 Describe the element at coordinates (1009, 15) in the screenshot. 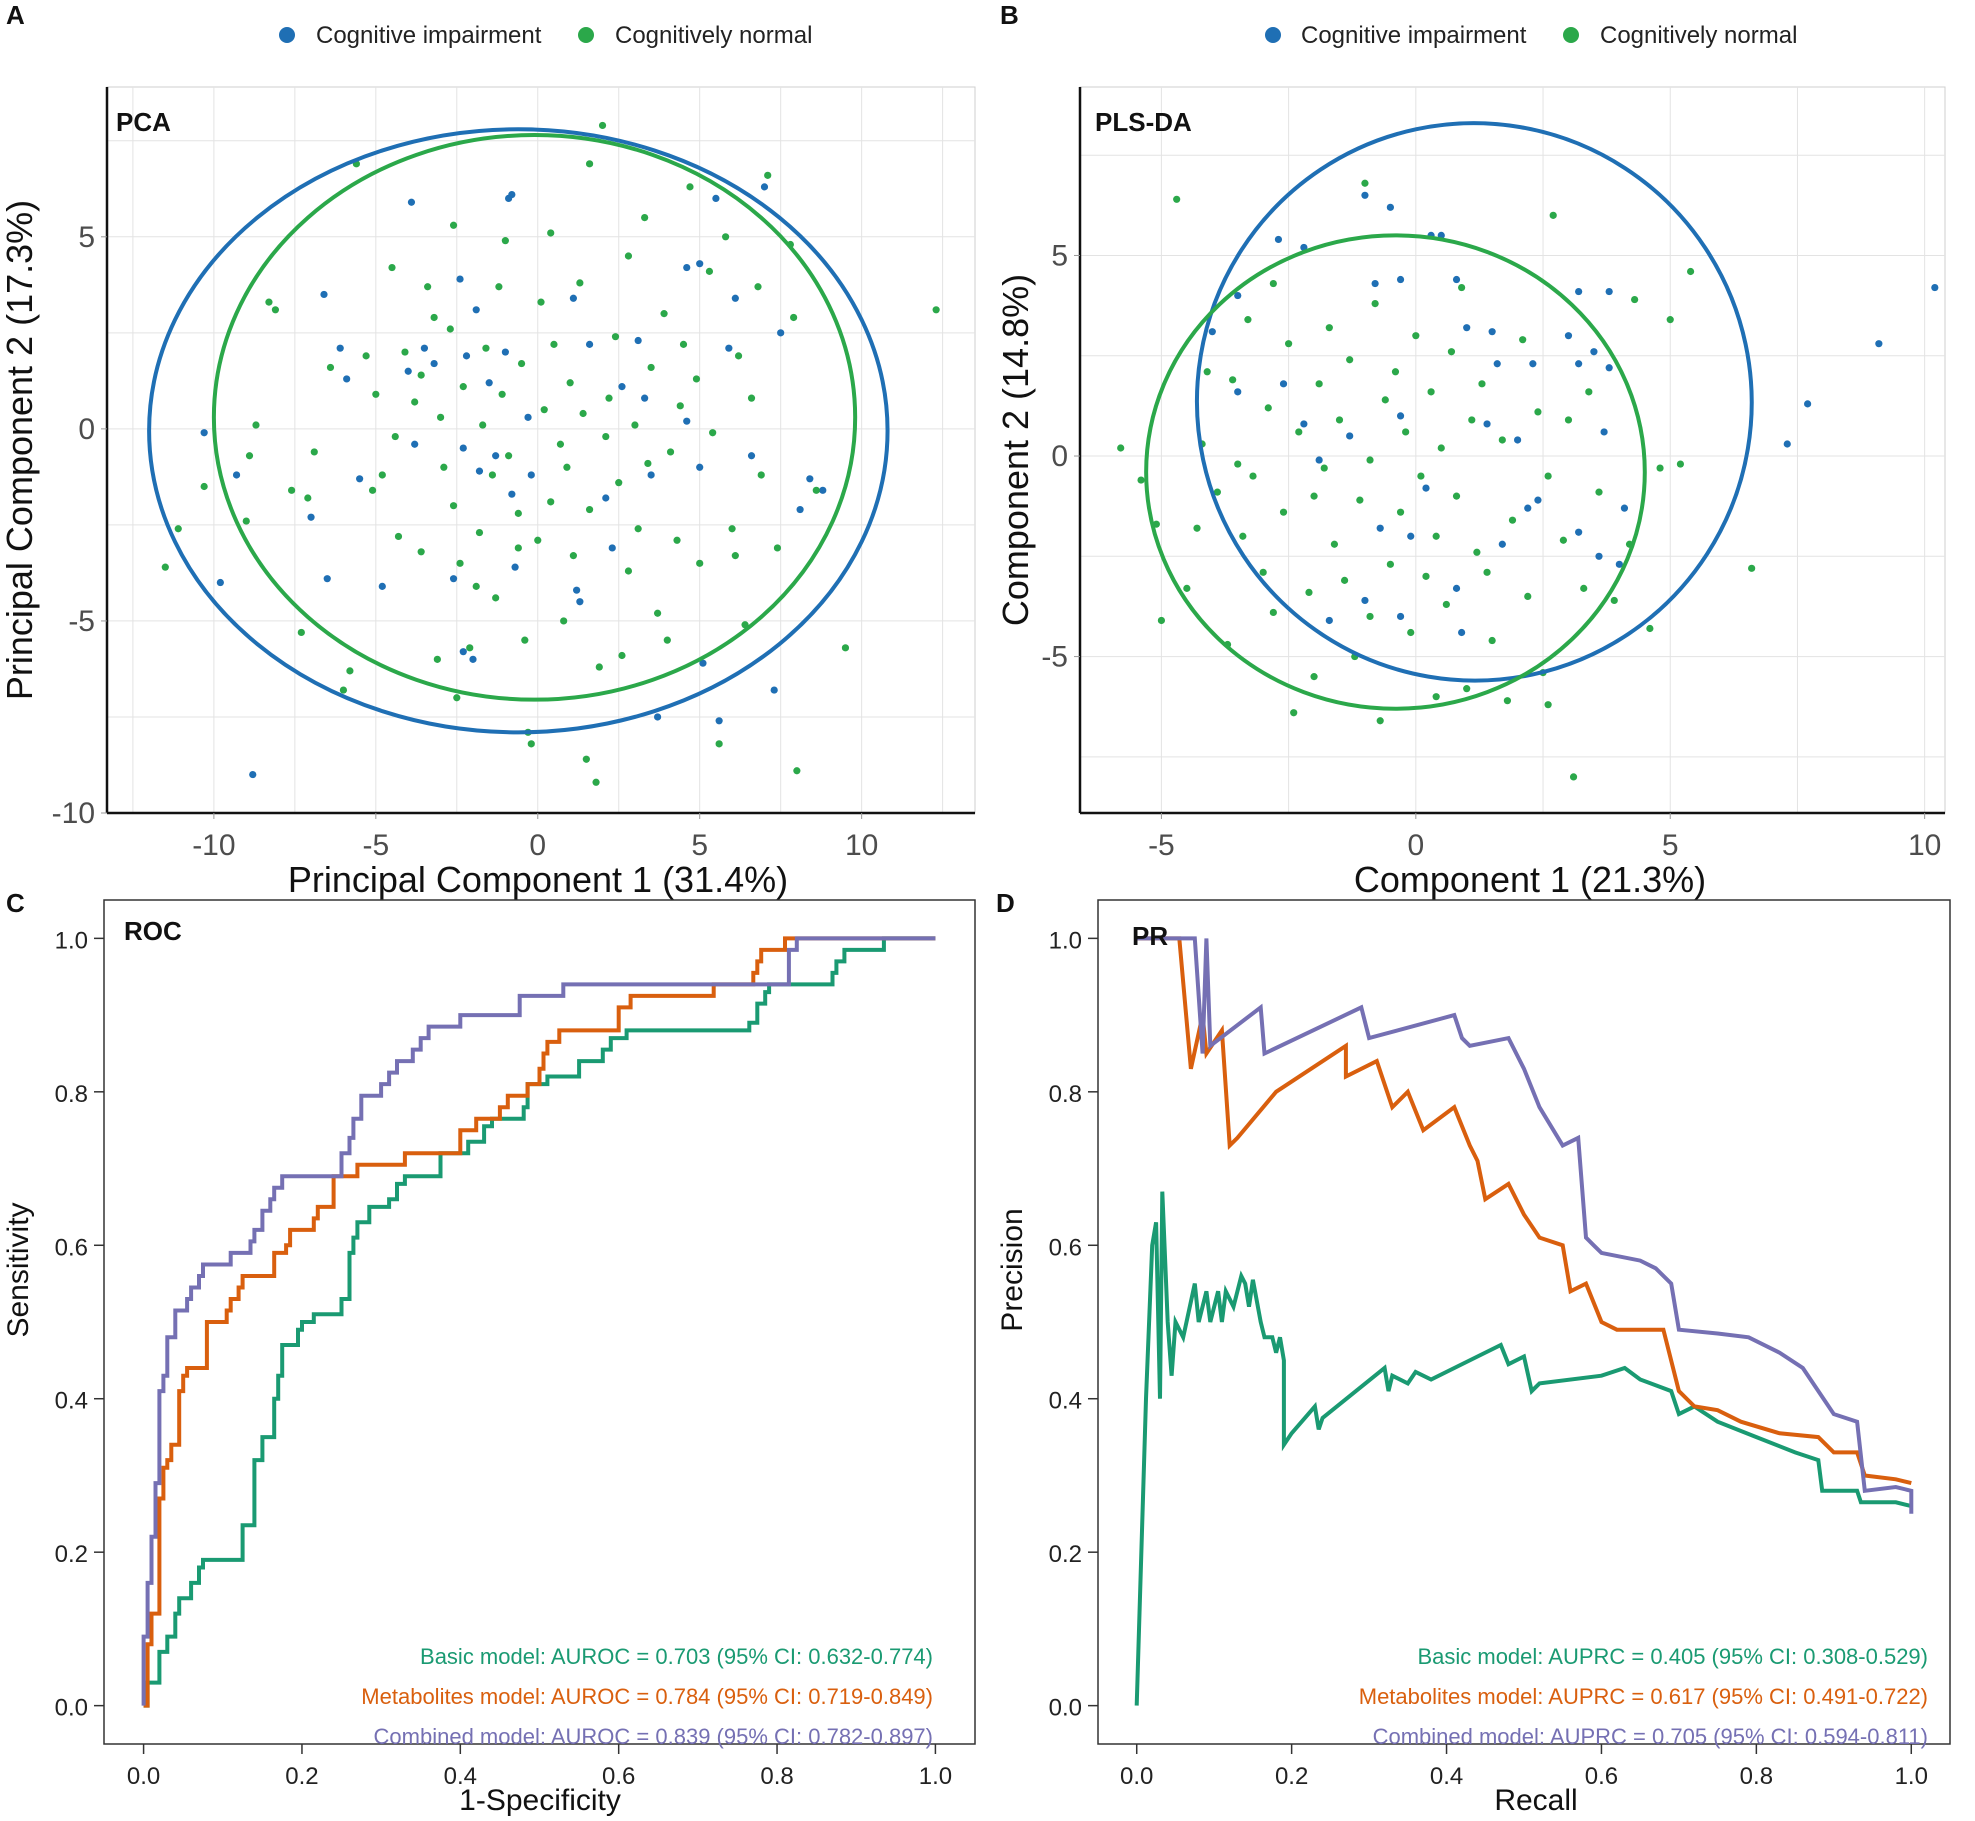

I see `panel-letter-b: B` at that location.